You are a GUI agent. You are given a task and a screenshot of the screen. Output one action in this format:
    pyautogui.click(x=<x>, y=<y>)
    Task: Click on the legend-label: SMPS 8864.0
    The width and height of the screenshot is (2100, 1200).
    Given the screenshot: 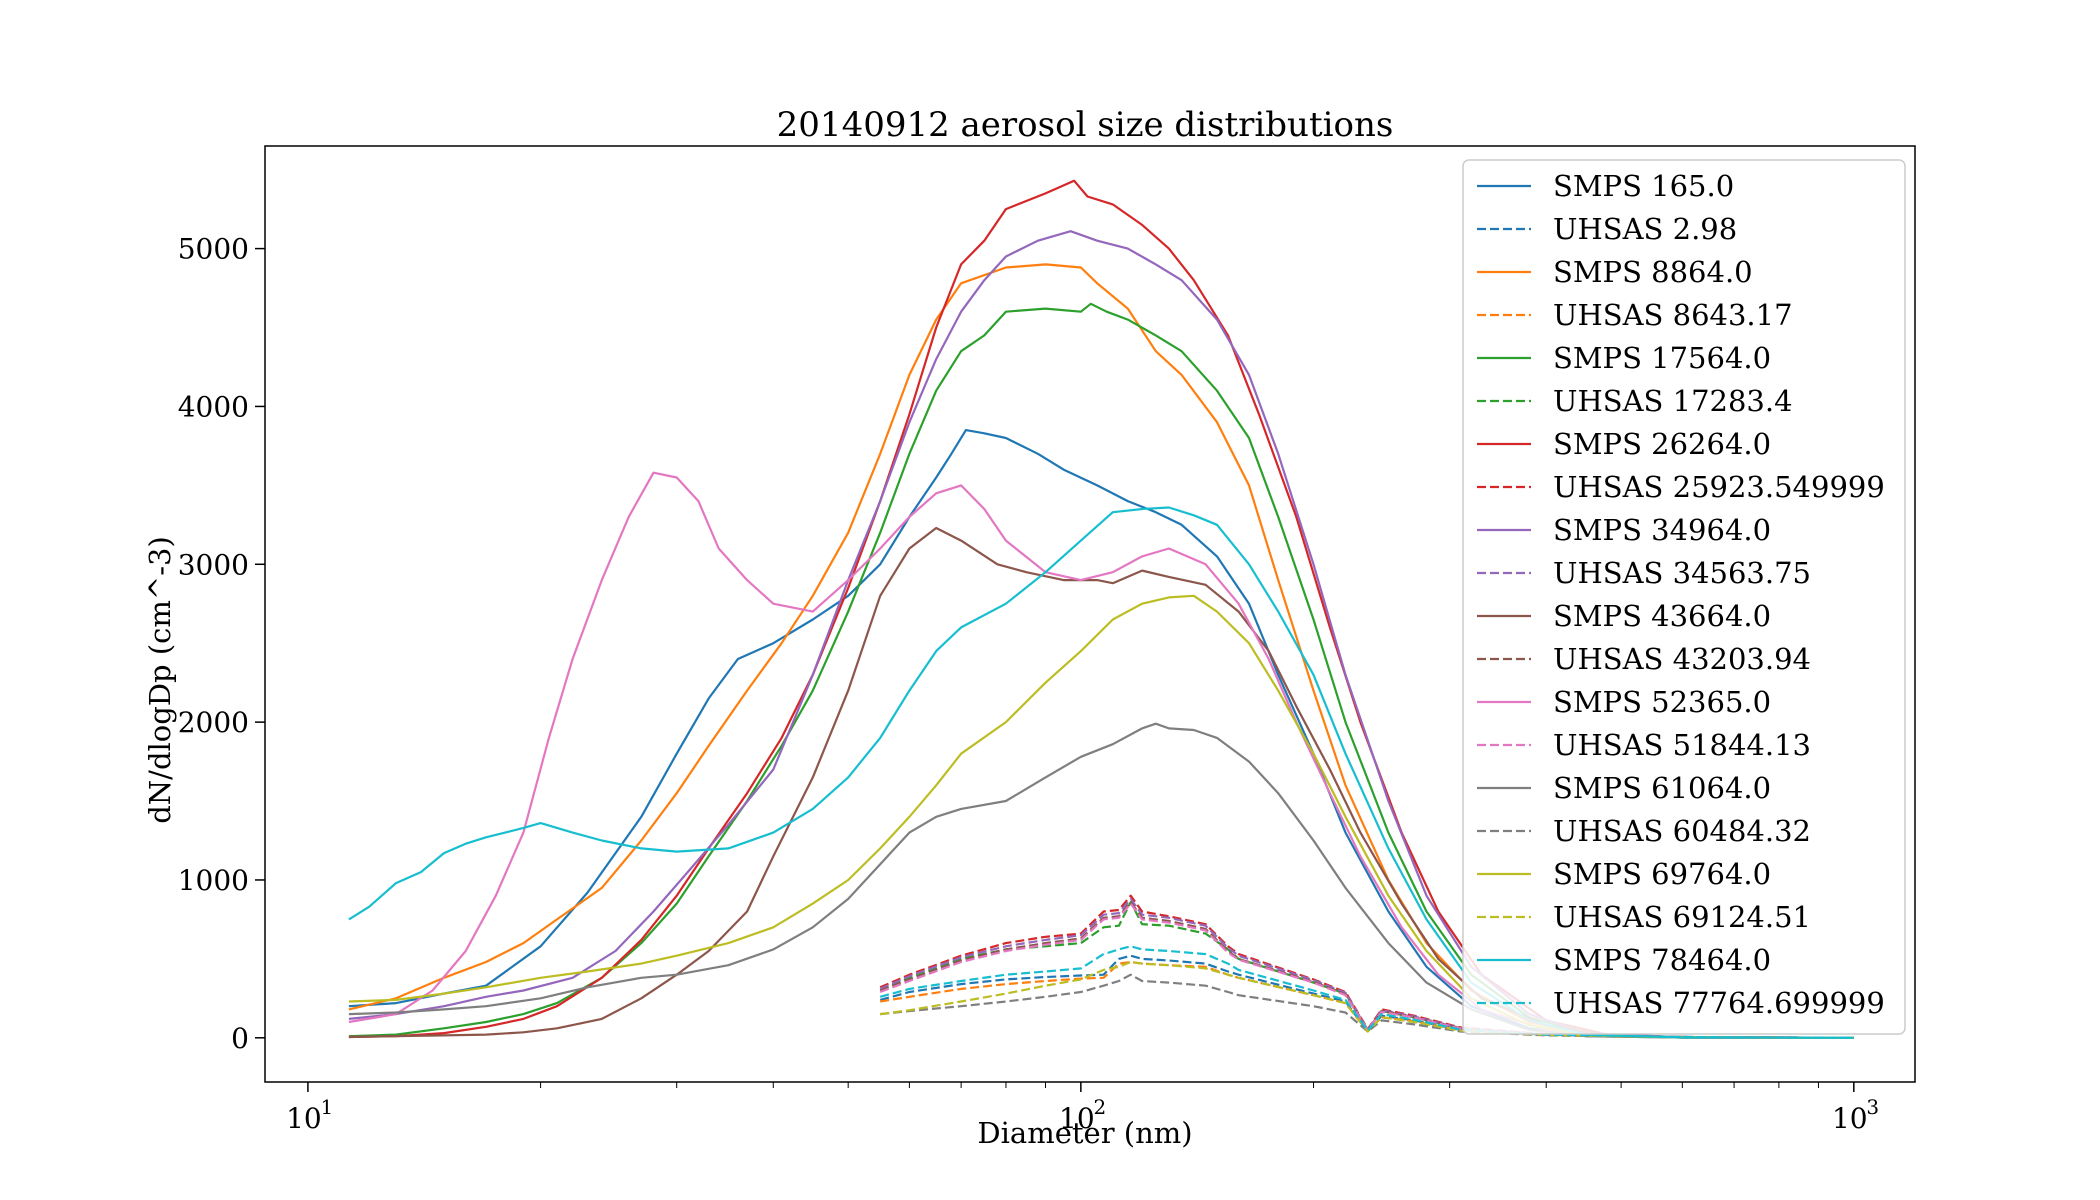 What is the action you would take?
    pyautogui.click(x=1653, y=272)
    